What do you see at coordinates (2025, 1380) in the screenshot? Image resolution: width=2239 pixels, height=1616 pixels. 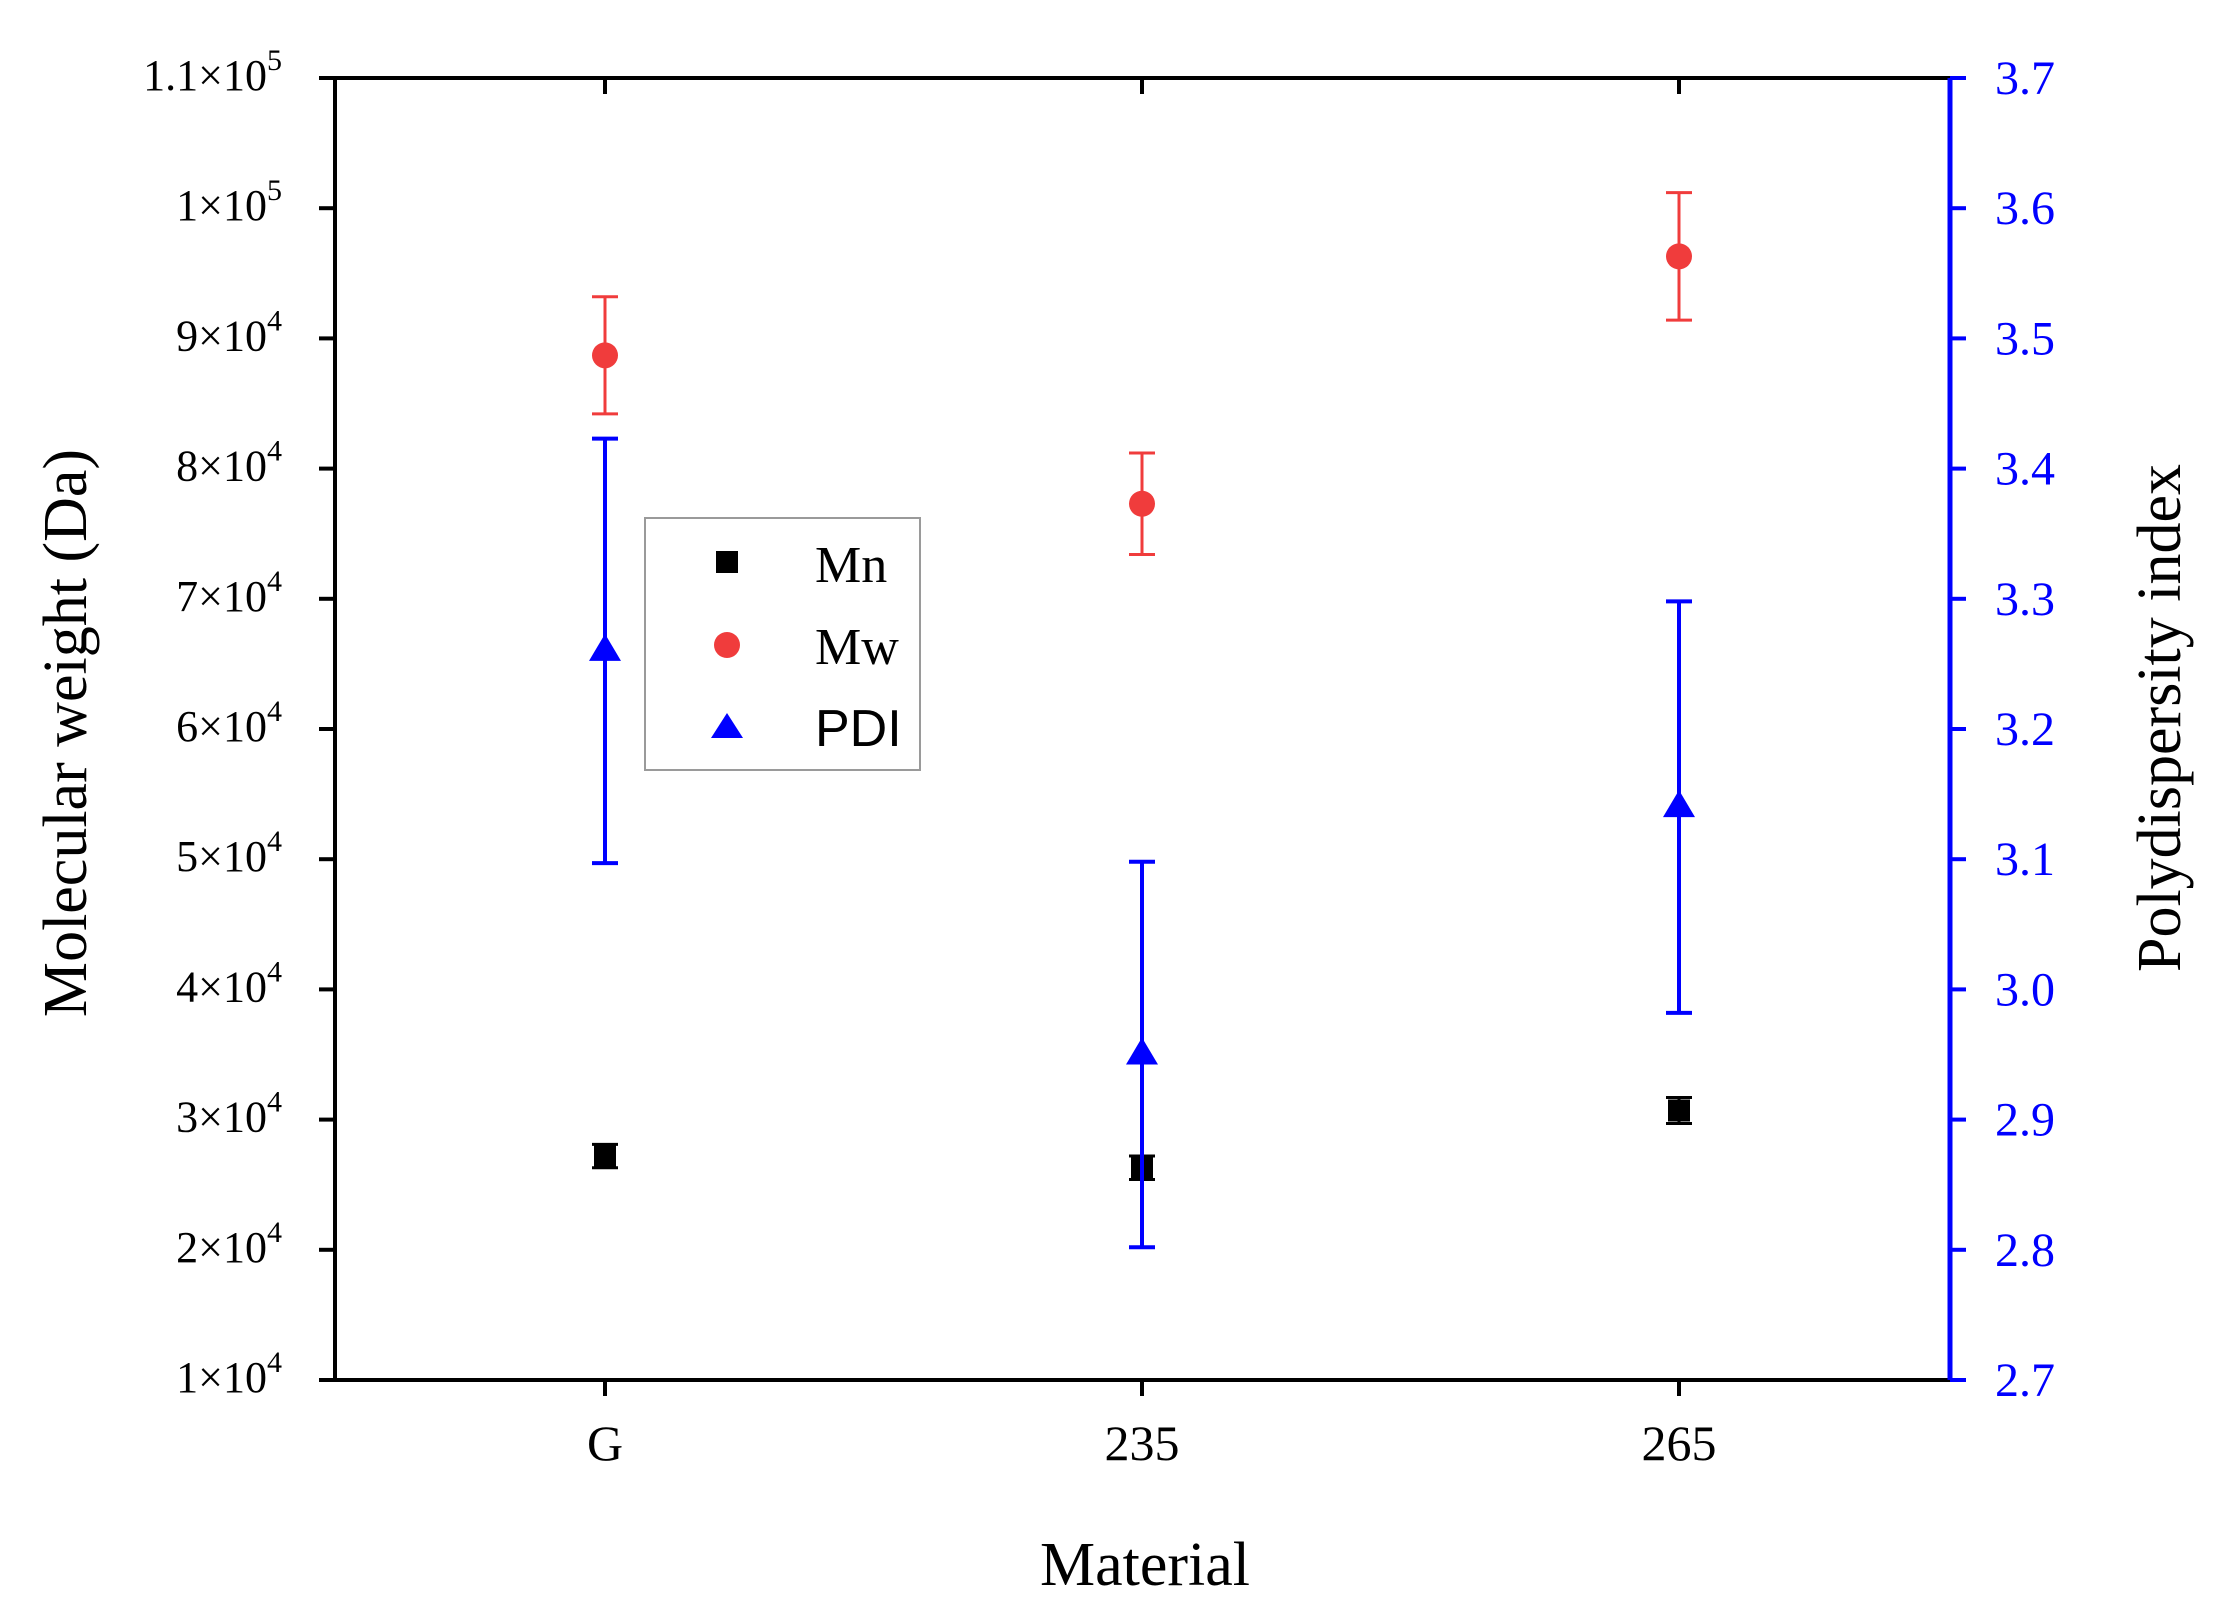 I see `y2-tick-label: 2.7` at bounding box center [2025, 1380].